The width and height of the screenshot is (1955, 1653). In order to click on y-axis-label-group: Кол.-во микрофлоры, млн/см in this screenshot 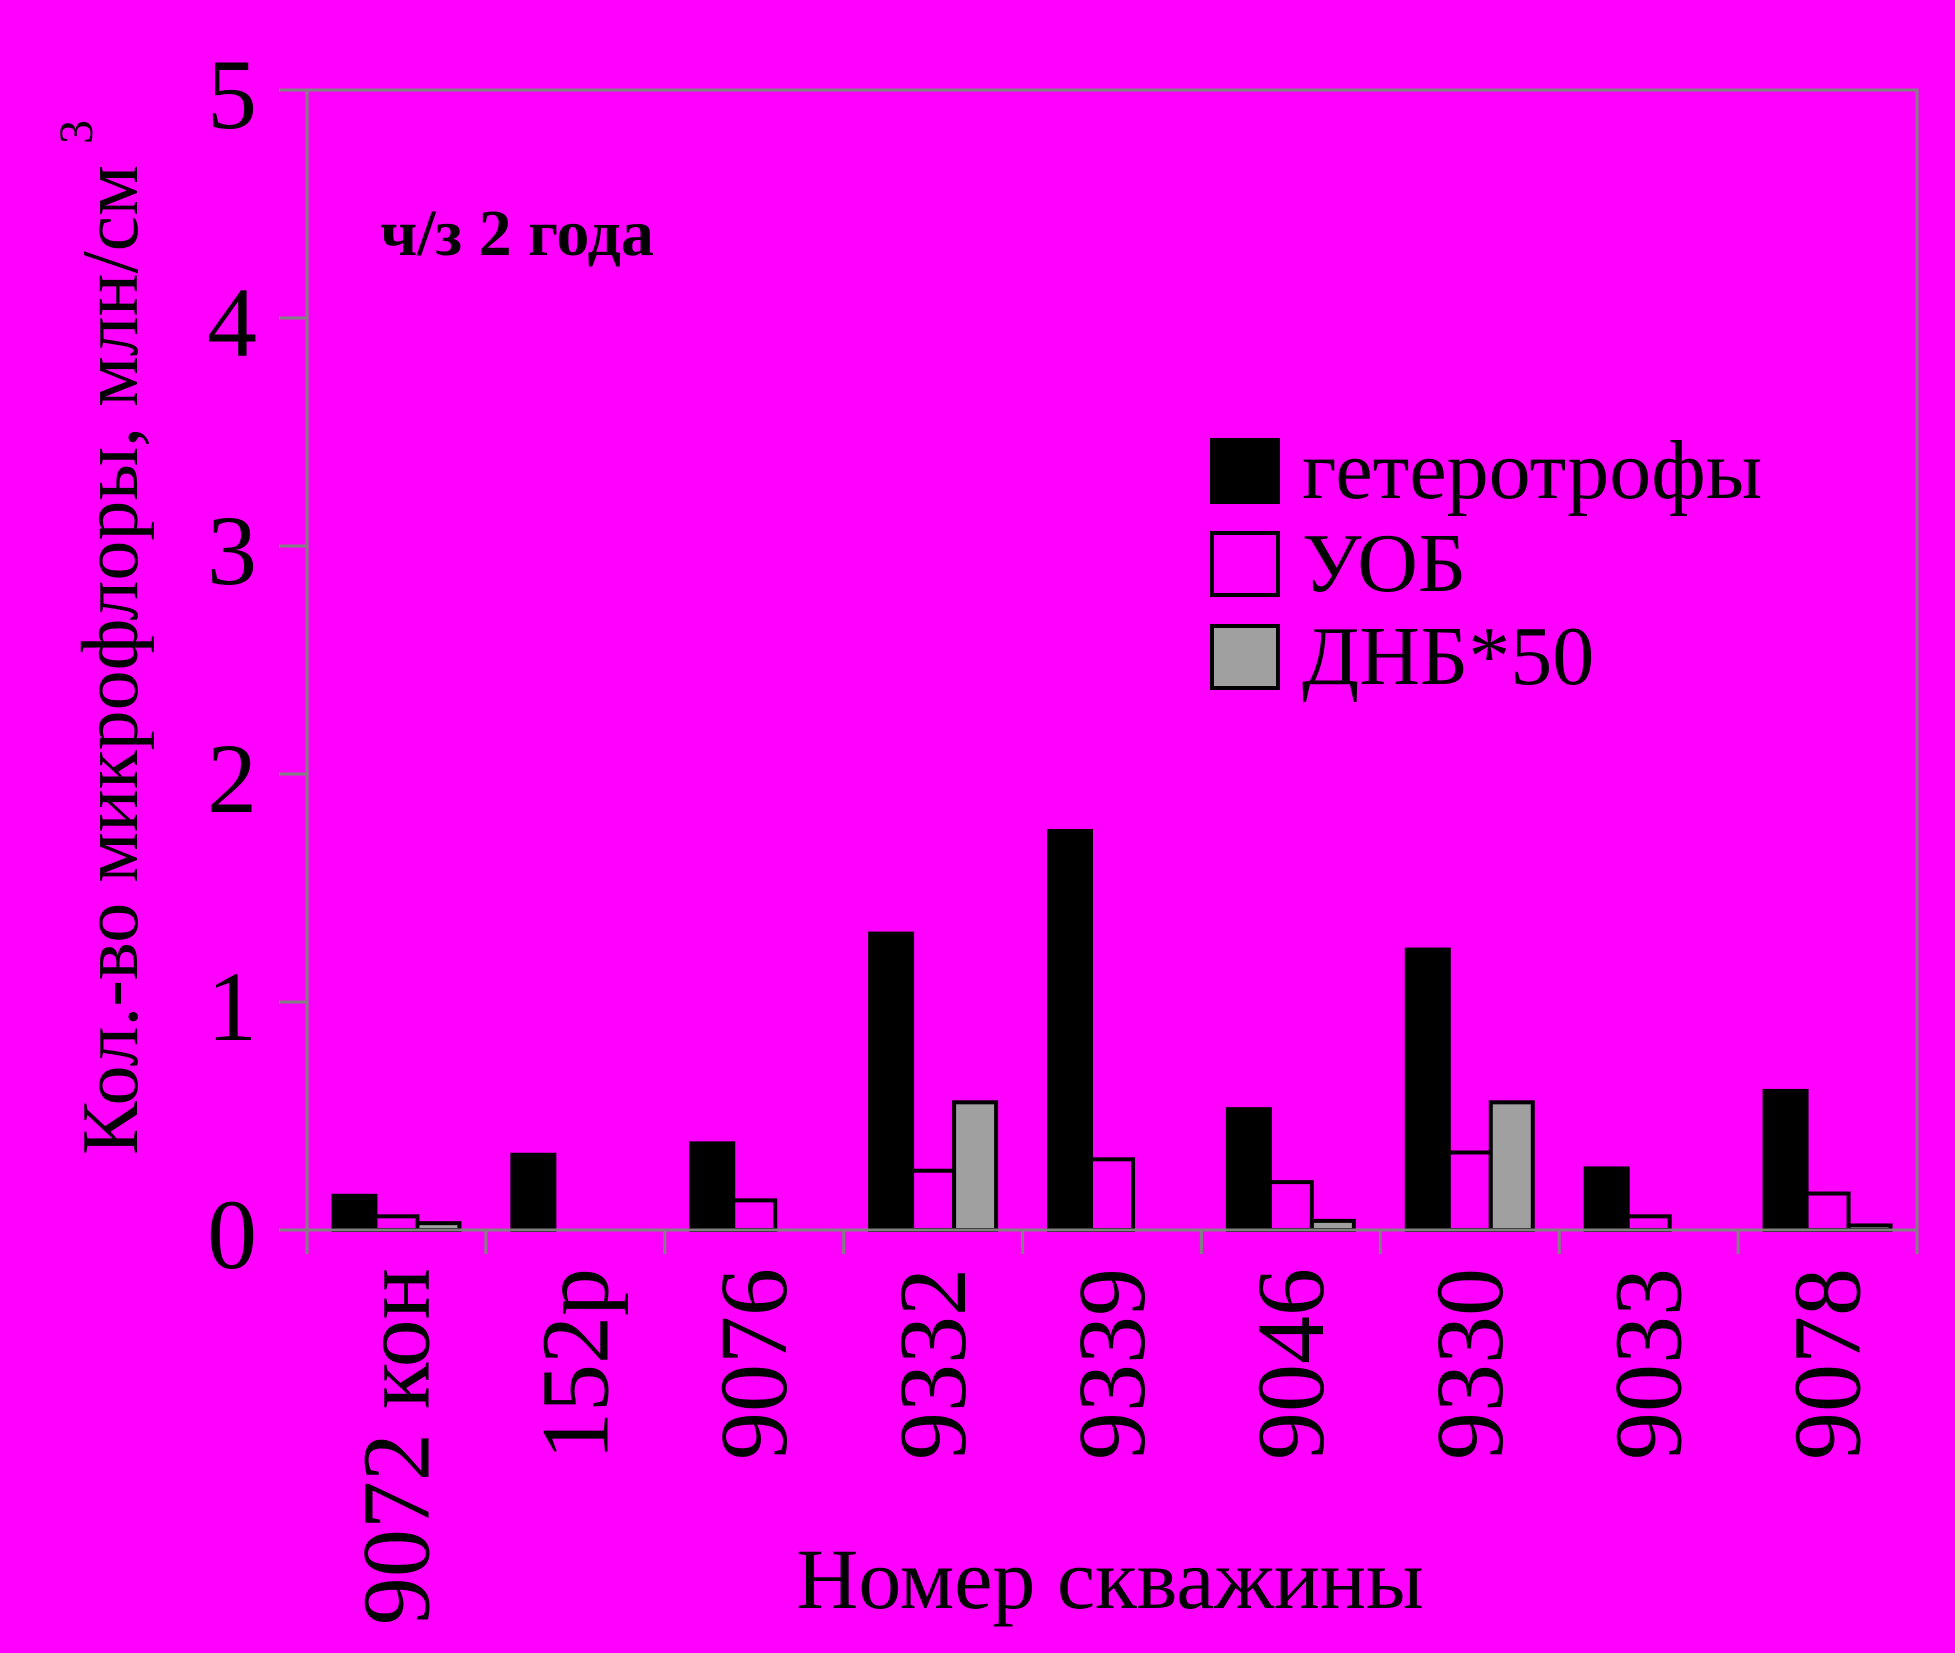, I will do `click(111, 660)`.